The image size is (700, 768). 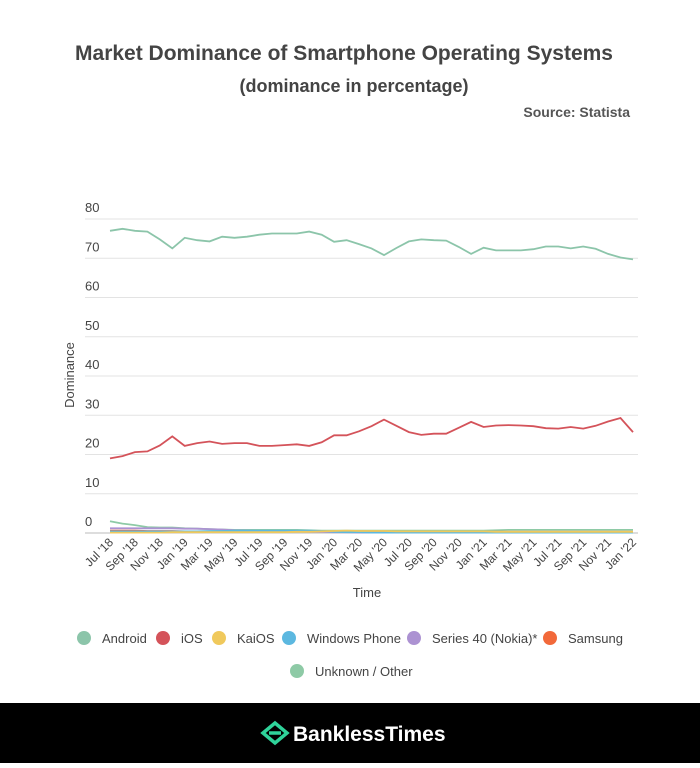 What do you see at coordinates (595, 638) in the screenshot?
I see `legend-label: Samsung` at bounding box center [595, 638].